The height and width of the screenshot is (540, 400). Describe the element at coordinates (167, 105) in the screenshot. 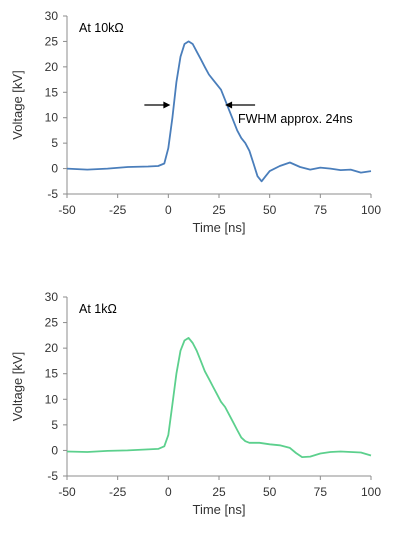

I see `fwhm-arrowhead-left` at that location.